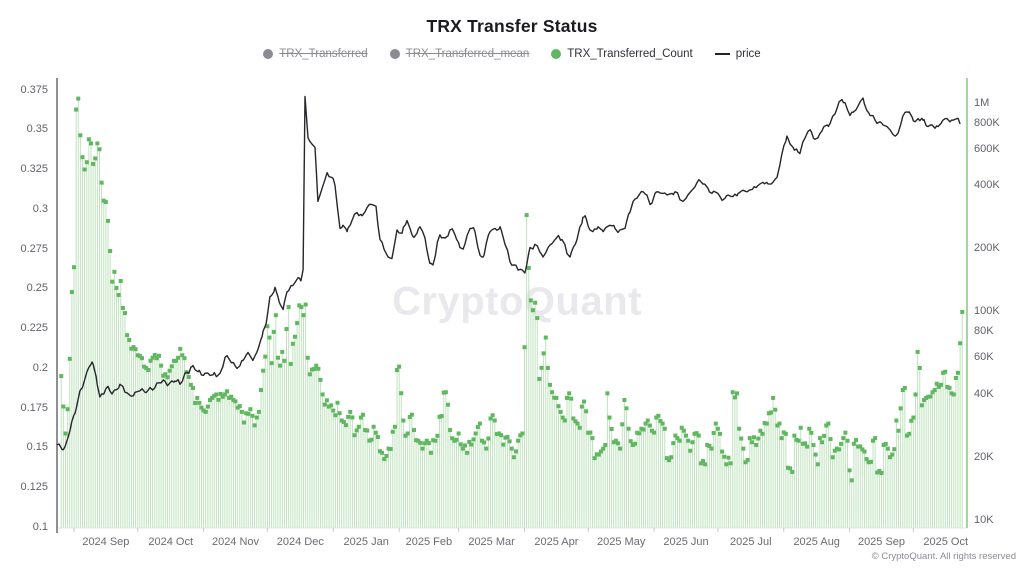  I want to click on right-axis-tick: 400K, so click(987, 185).